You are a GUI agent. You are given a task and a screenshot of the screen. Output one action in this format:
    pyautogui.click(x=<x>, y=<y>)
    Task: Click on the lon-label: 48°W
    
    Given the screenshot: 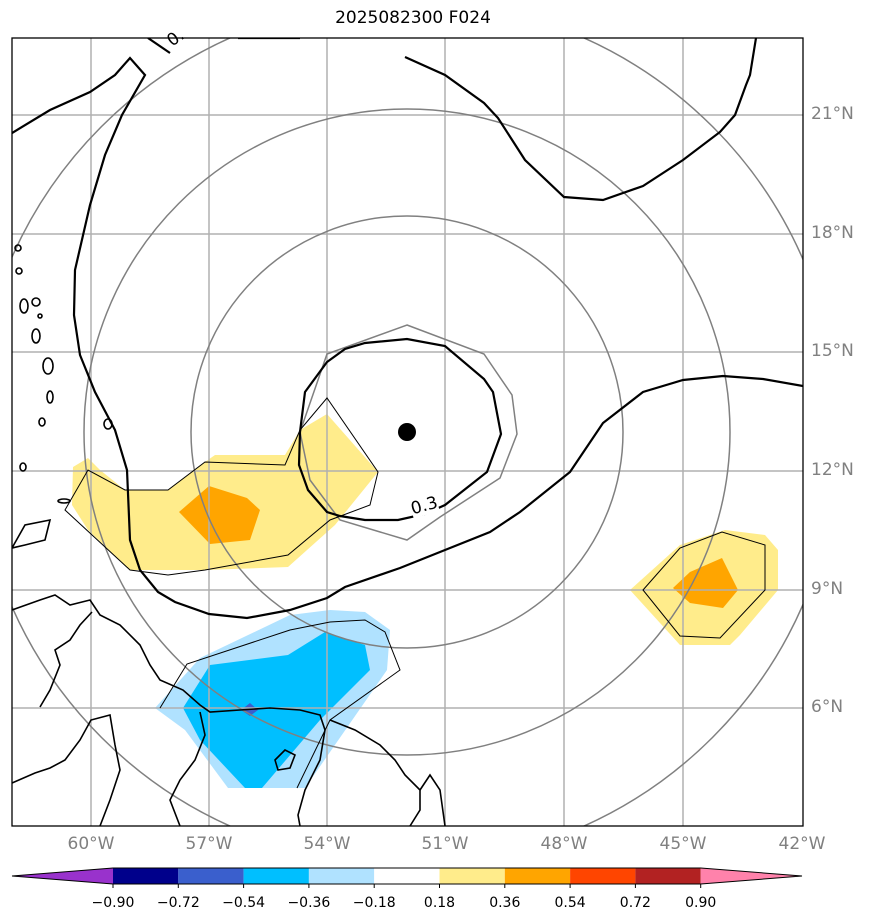 What is the action you would take?
    pyautogui.click(x=564, y=844)
    